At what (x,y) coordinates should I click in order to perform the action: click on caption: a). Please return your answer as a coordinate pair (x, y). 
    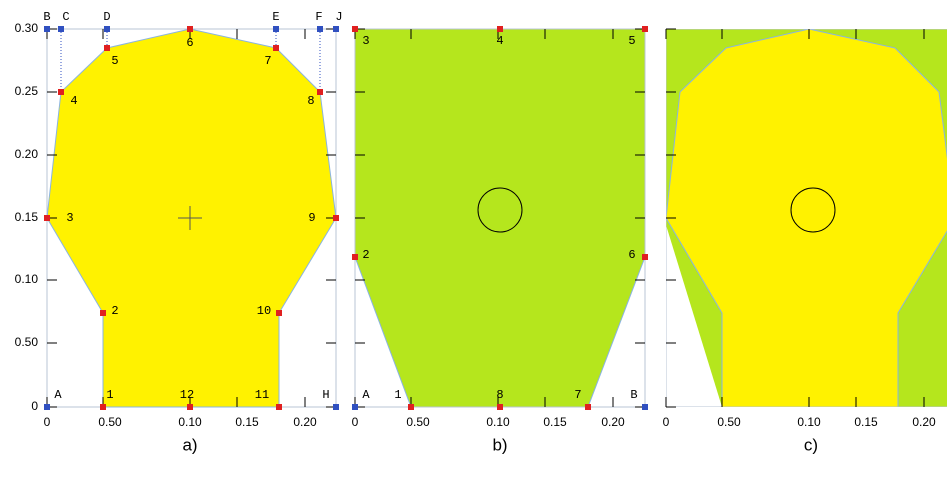
    Looking at the image, I should click on (189, 444).